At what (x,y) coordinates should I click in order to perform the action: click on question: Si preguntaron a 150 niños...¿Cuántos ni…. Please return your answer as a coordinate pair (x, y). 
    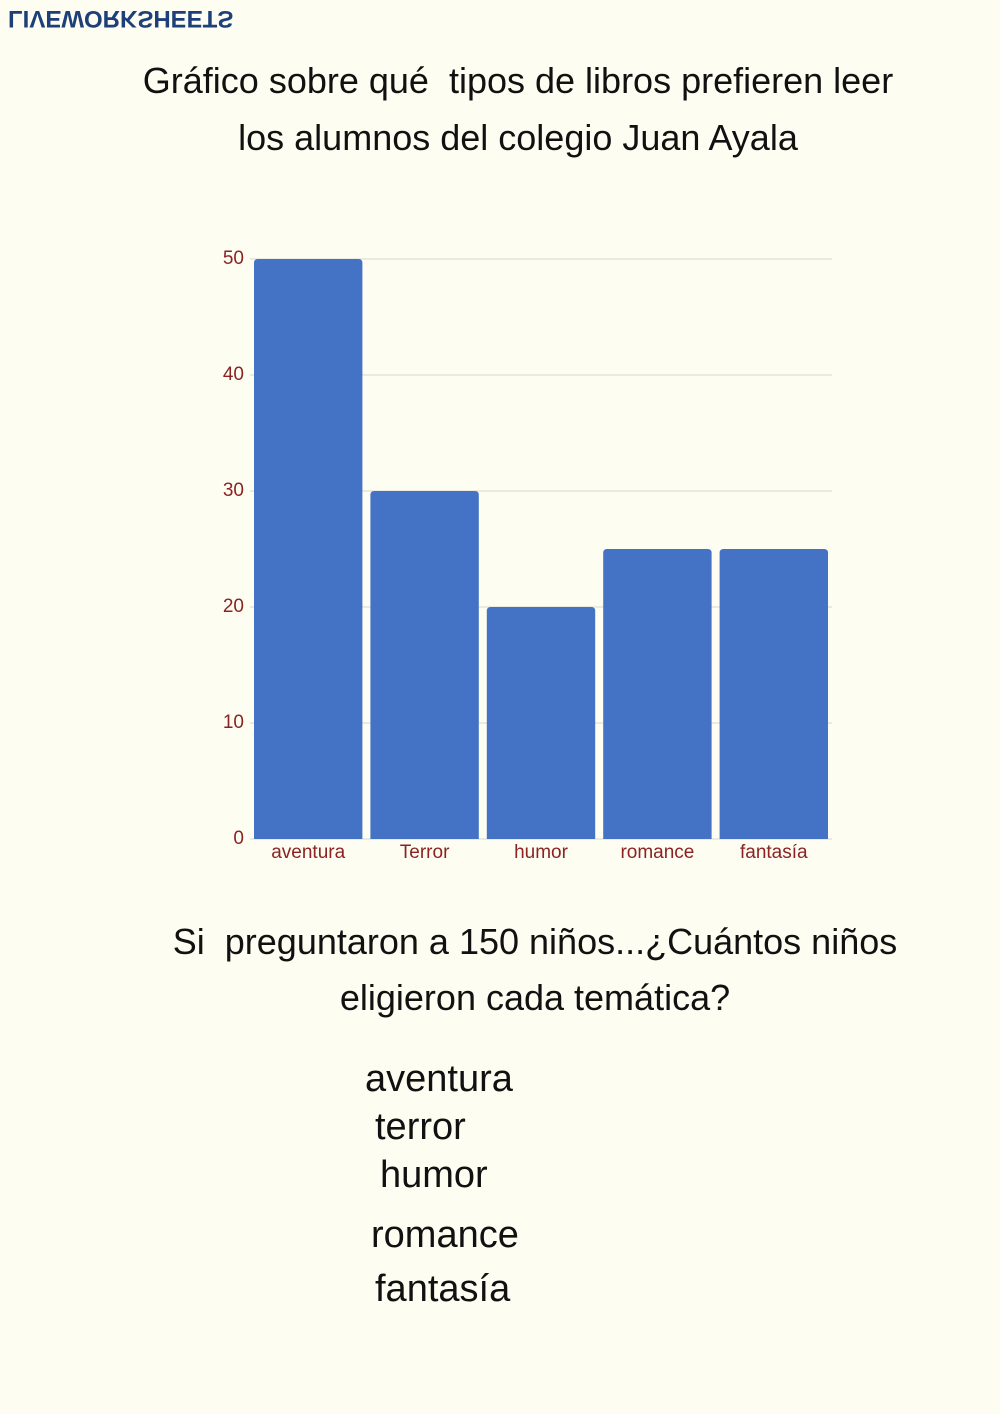
    Looking at the image, I should click on (540, 969).